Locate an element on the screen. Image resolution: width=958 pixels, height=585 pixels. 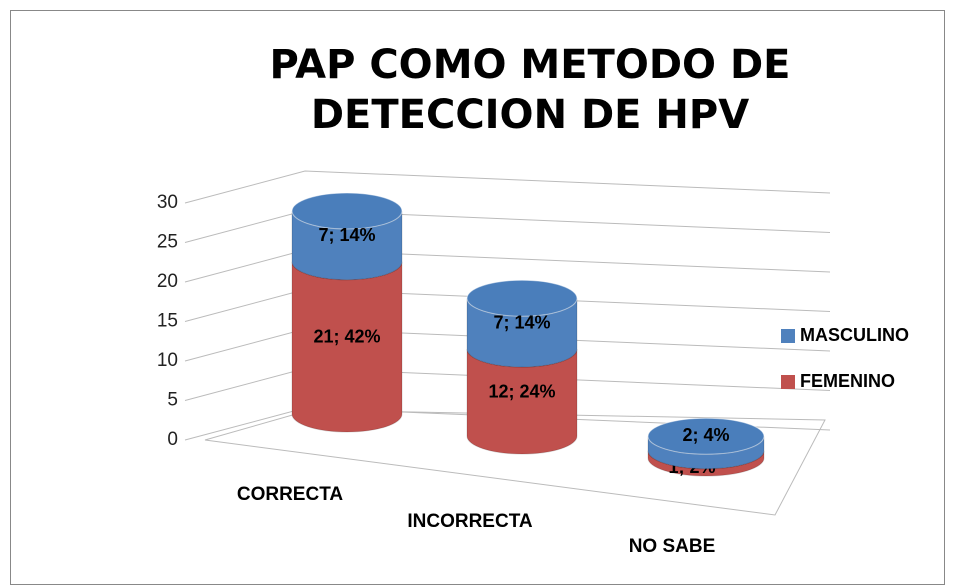
cylinder-segment is located at coordinates (347, 347).